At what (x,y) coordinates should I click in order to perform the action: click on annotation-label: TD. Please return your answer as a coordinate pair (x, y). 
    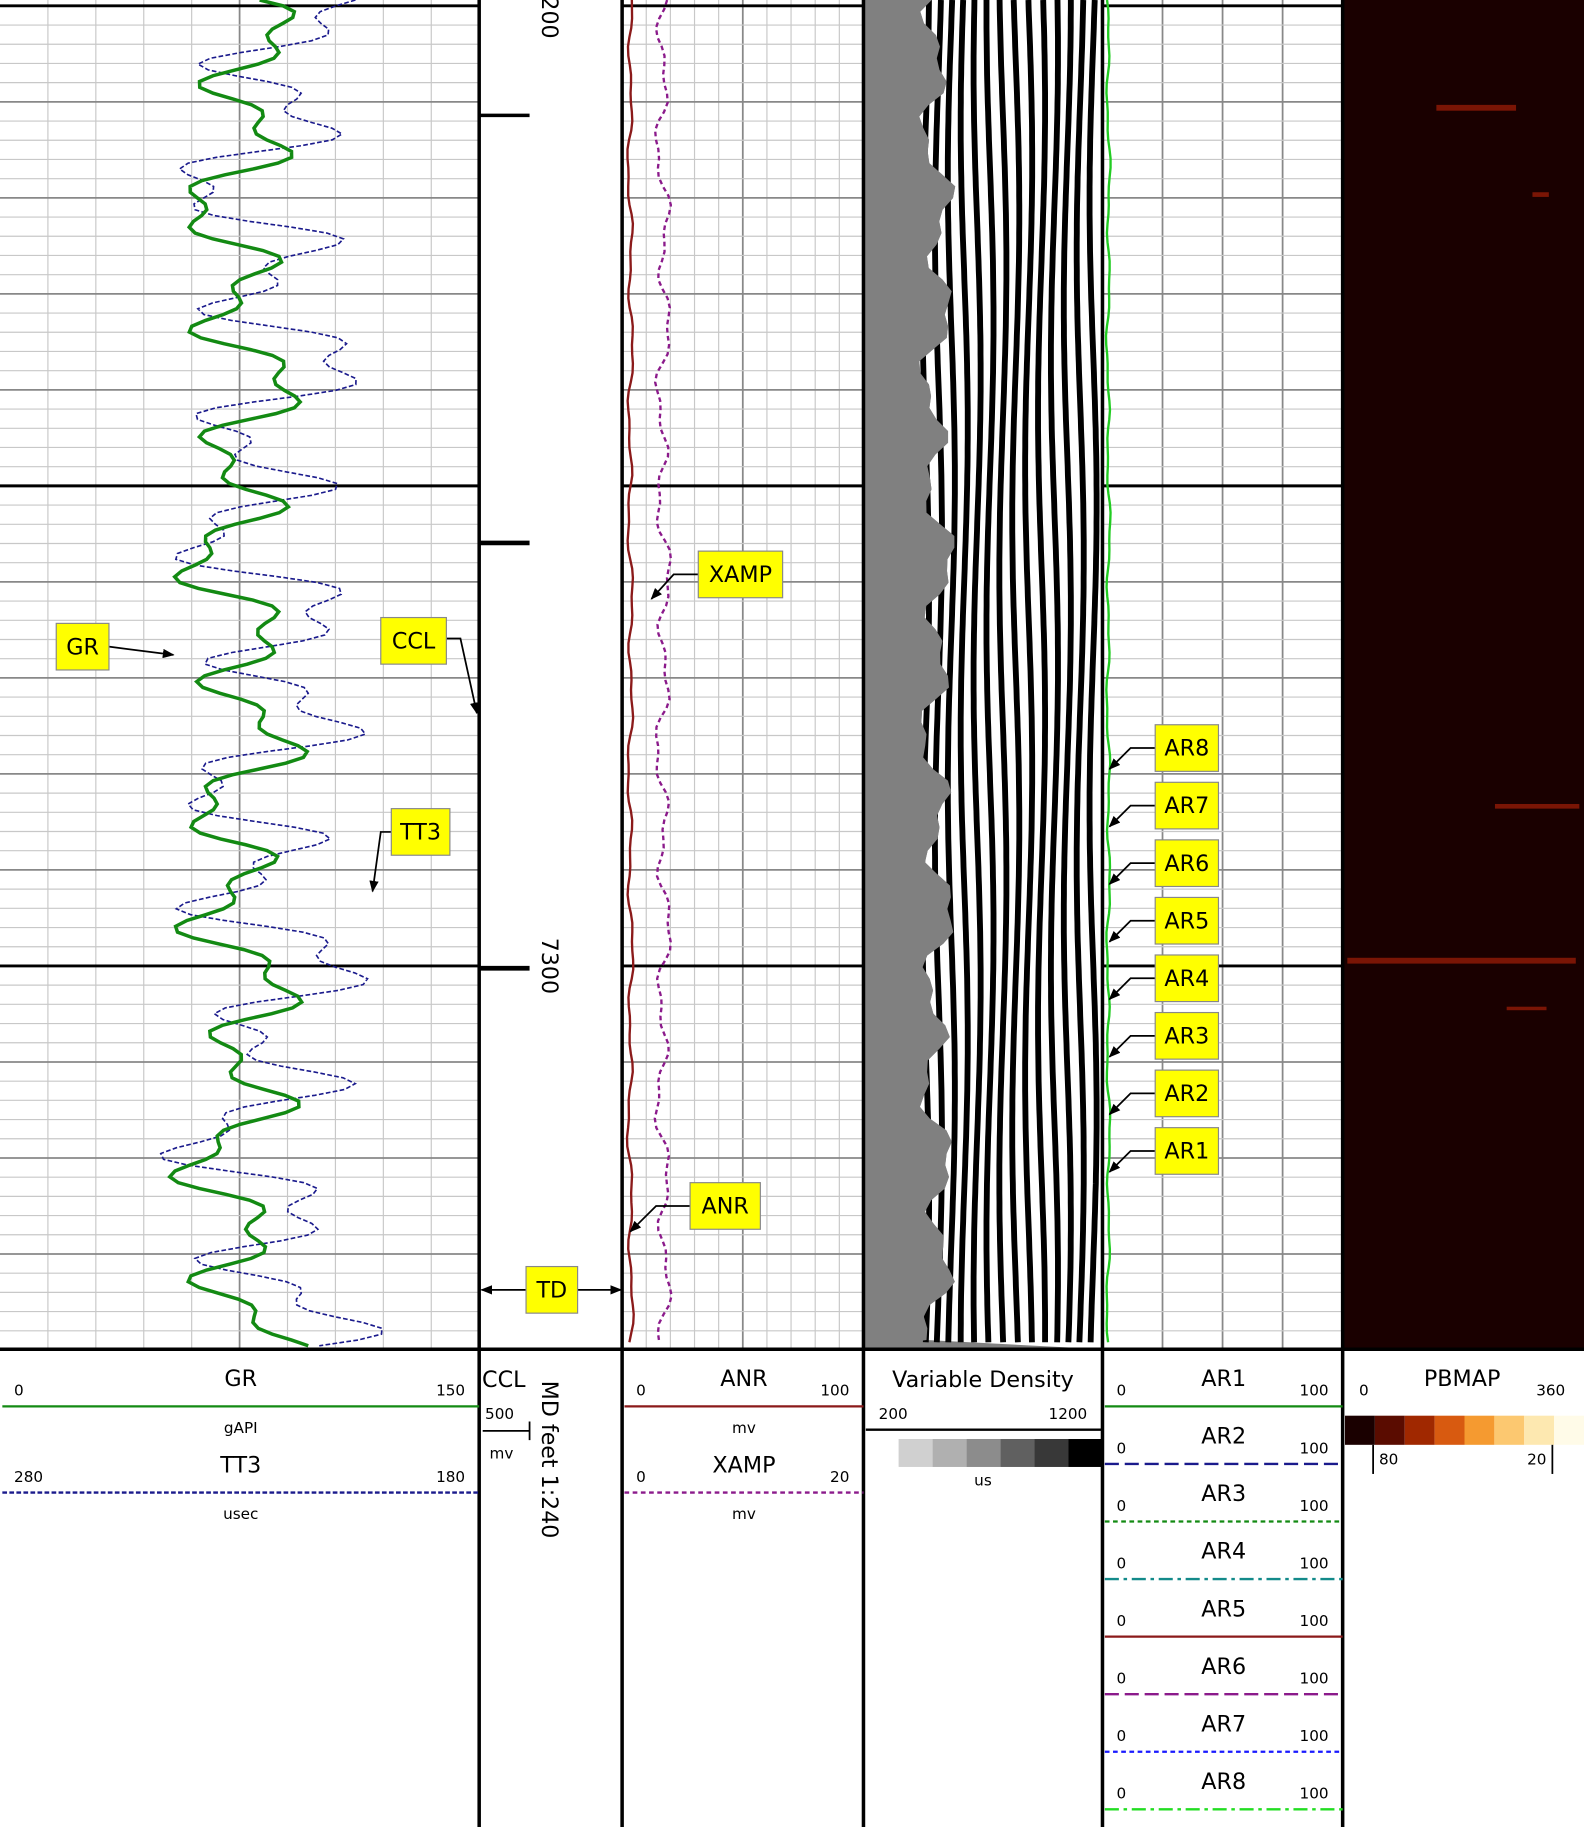
    Looking at the image, I should click on (551, 1291).